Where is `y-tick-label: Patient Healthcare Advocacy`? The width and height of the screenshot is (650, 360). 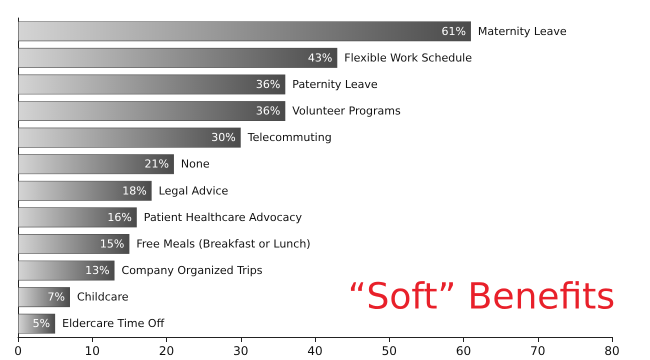 y-tick-label: Patient Healthcare Advocacy is located at coordinates (223, 217).